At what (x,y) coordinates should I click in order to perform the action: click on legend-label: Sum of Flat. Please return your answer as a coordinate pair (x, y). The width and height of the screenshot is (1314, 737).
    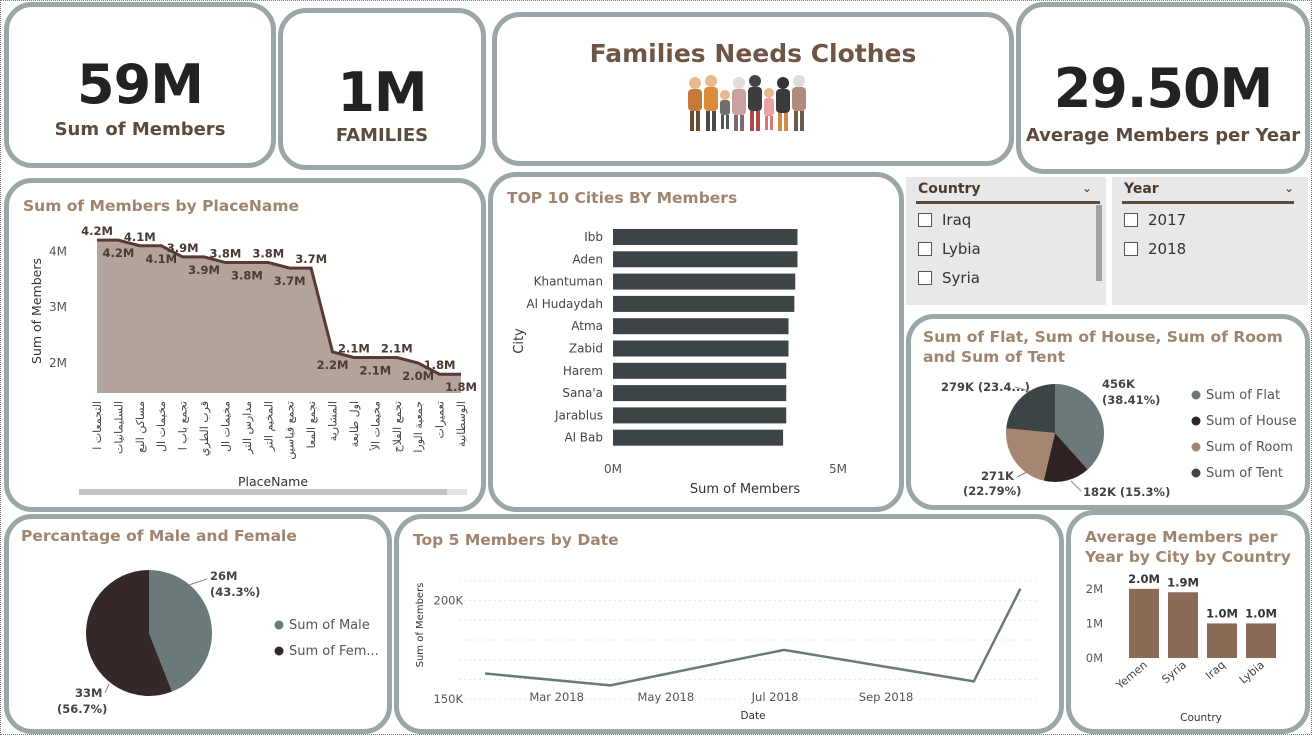
    Looking at the image, I should click on (1243, 395).